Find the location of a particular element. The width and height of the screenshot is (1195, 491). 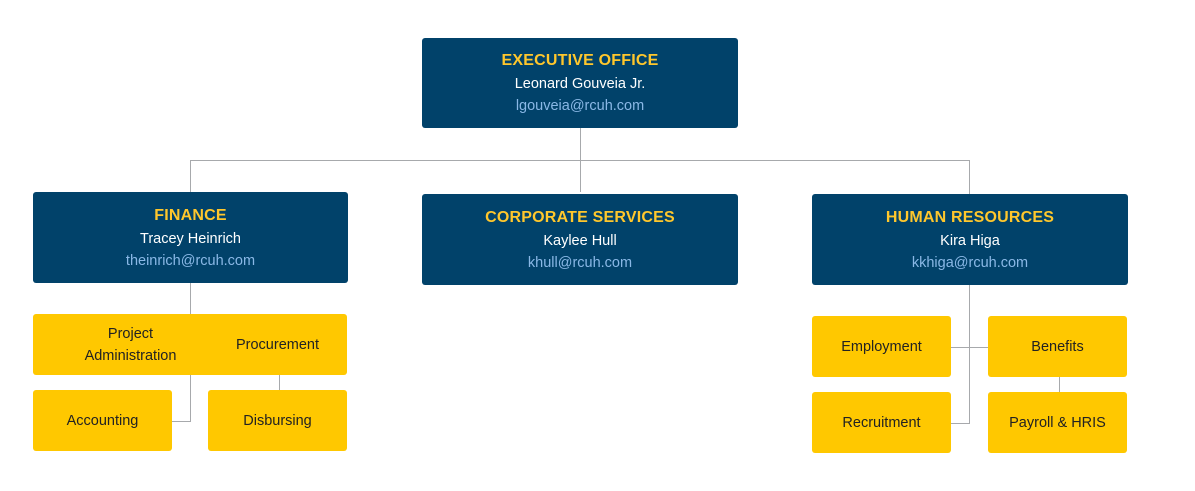

email-link: khull@rcuh.com is located at coordinates (580, 262).